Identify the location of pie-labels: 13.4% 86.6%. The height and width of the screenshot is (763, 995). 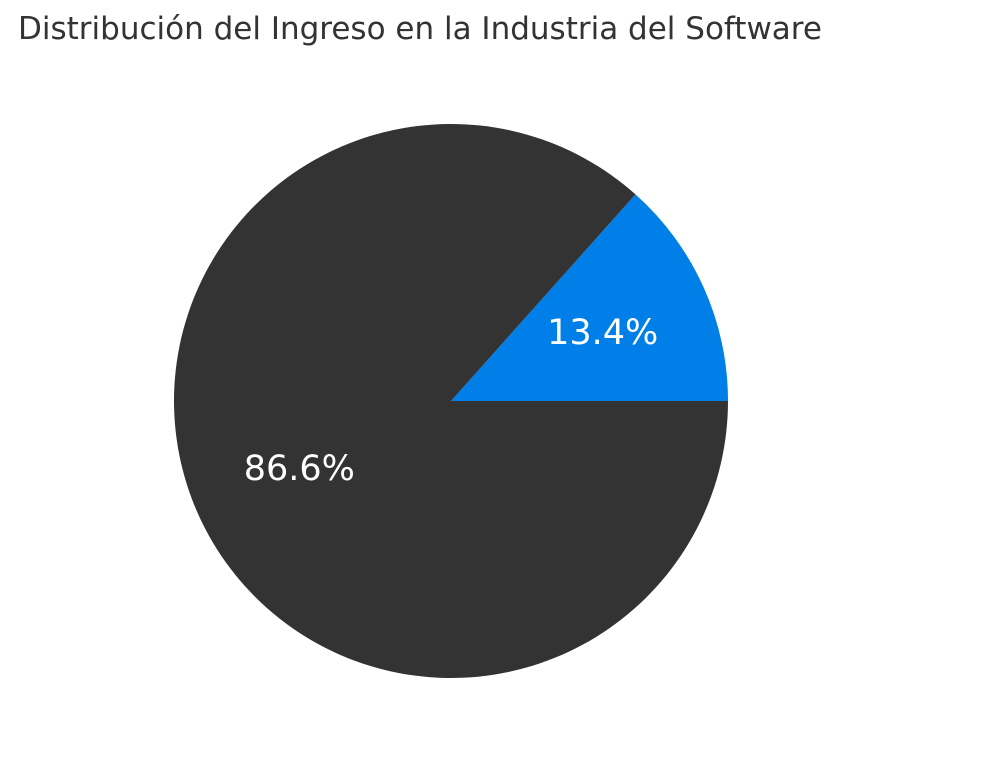
(451, 401).